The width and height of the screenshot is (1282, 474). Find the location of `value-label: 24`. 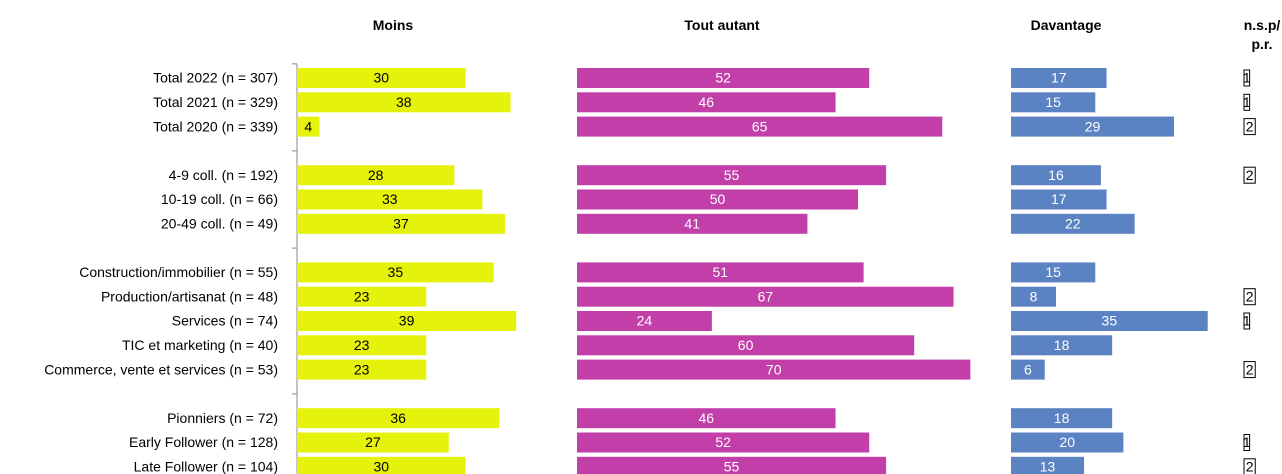

value-label: 24 is located at coordinates (645, 321).